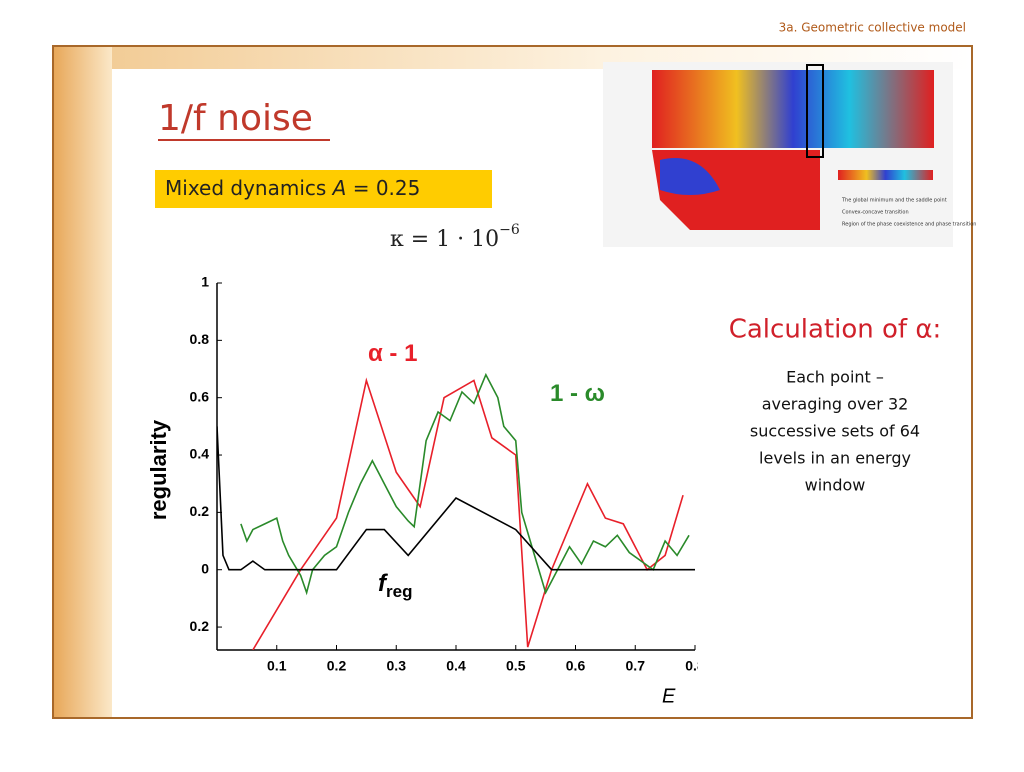  I want to click on series-label: 1 - ω, so click(577, 393).